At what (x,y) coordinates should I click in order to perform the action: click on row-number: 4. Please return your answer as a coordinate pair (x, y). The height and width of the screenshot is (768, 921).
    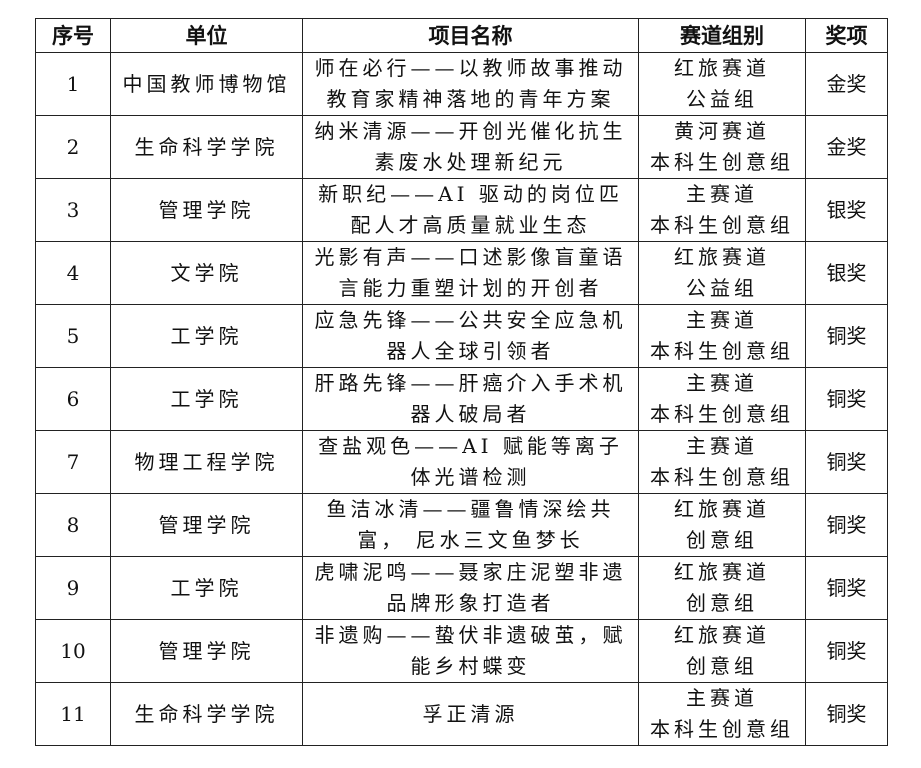
    Looking at the image, I should click on (73, 273).